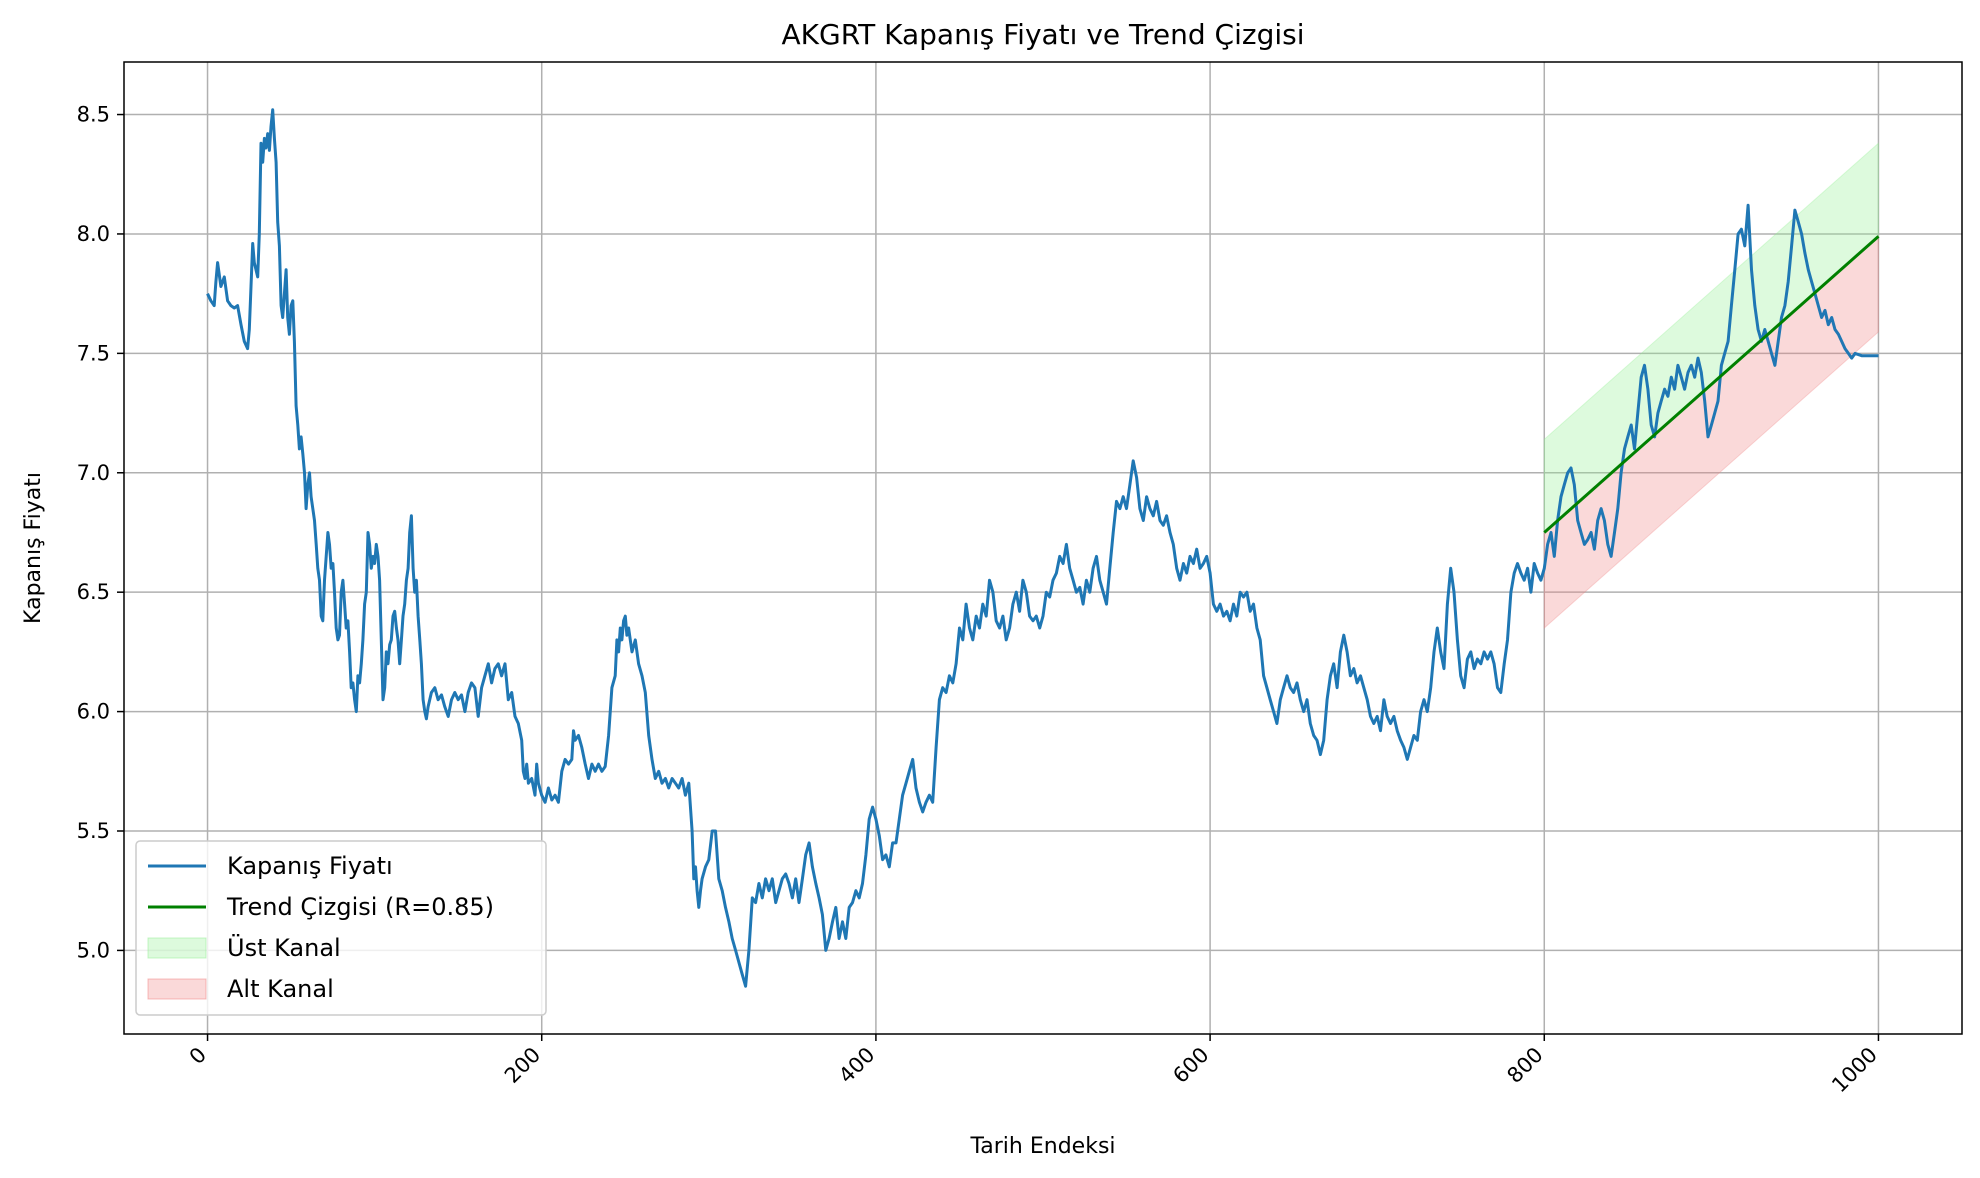  I want to click on y-tick-label: 8.5, so click(93, 115).